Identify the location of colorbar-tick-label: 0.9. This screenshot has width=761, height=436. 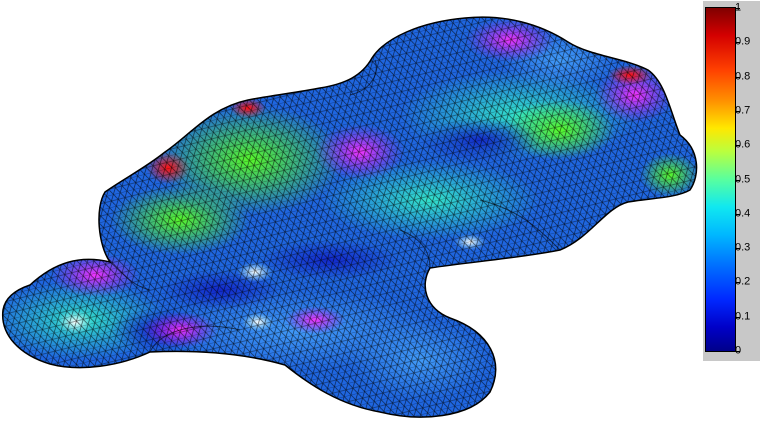
(743, 41).